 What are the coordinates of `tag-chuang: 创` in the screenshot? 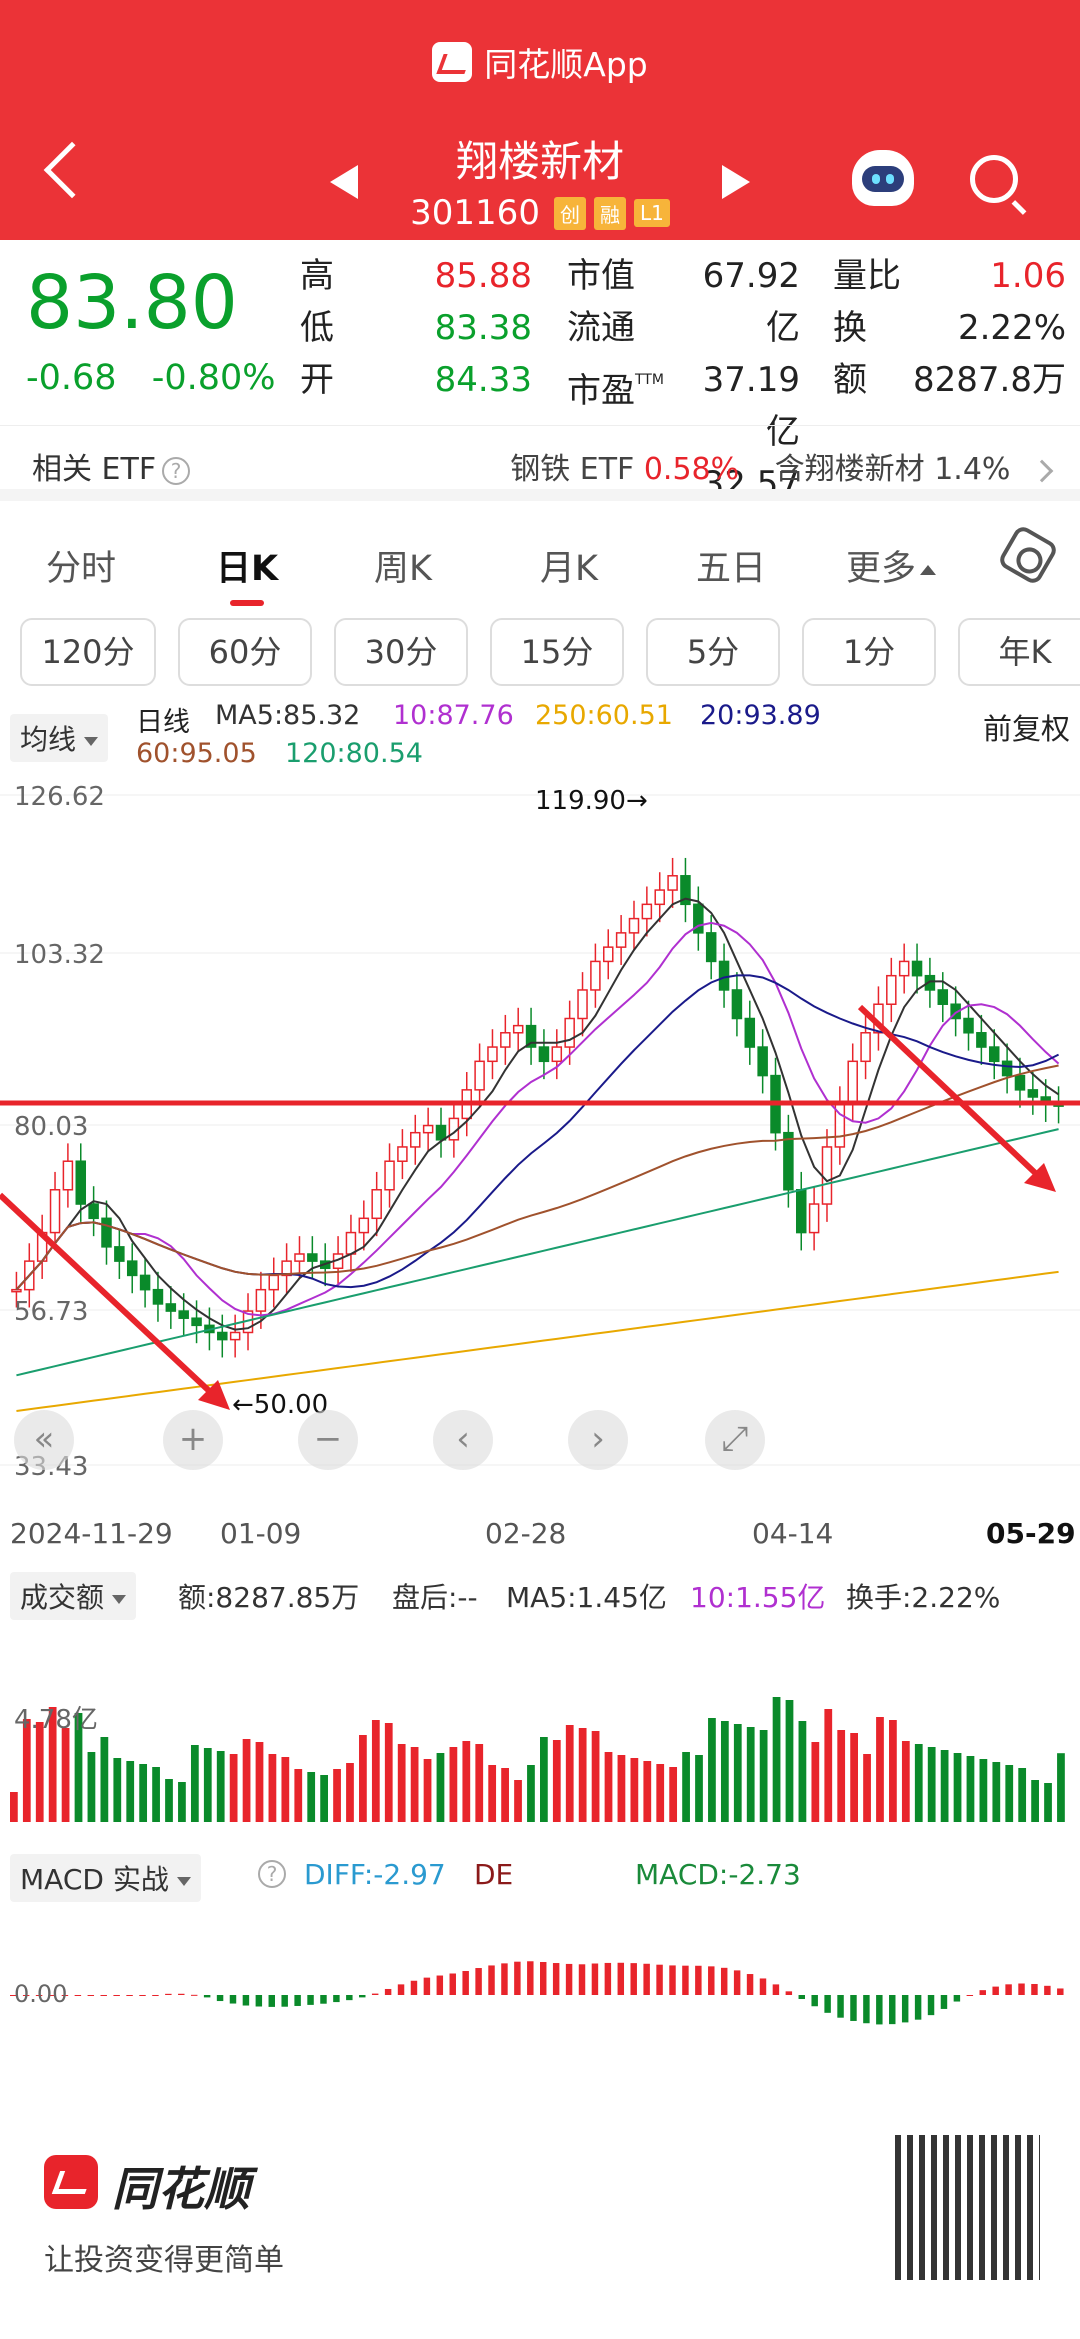 It's located at (569, 213).